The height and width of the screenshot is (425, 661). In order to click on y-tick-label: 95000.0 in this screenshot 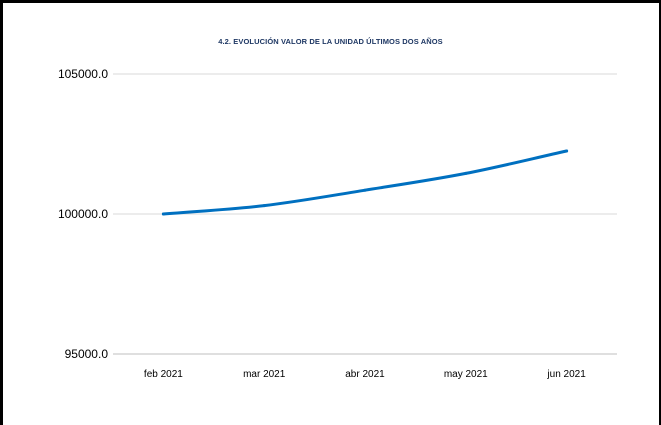, I will do `click(87, 354)`.